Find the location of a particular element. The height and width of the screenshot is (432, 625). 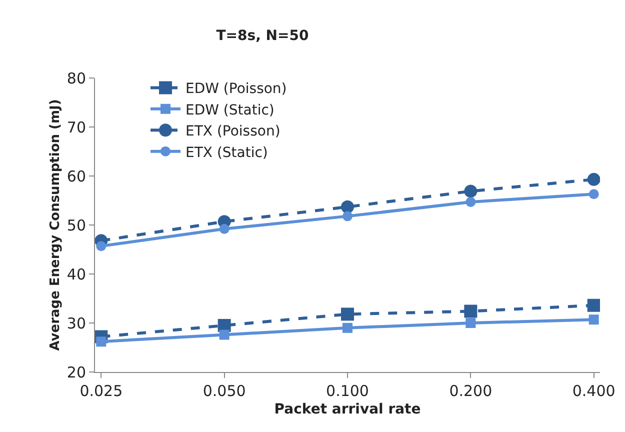

y-tick-label: 70 is located at coordinates (76, 127).